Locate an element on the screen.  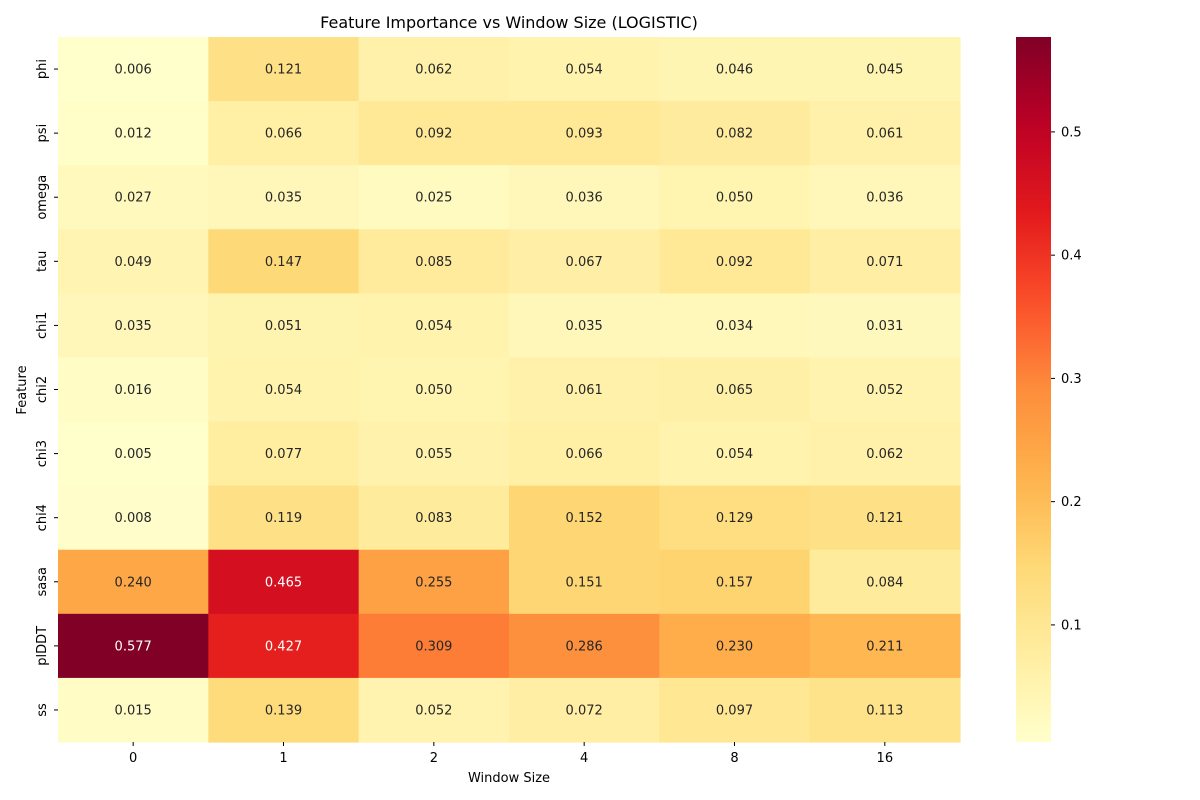
cell-value-label: 0.050 is located at coordinates (433, 390).